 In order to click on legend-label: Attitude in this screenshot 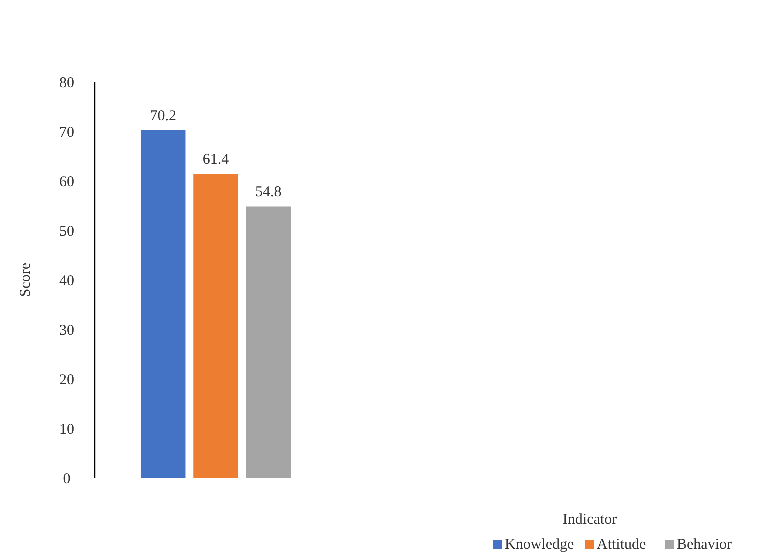, I will do `click(621, 545)`.